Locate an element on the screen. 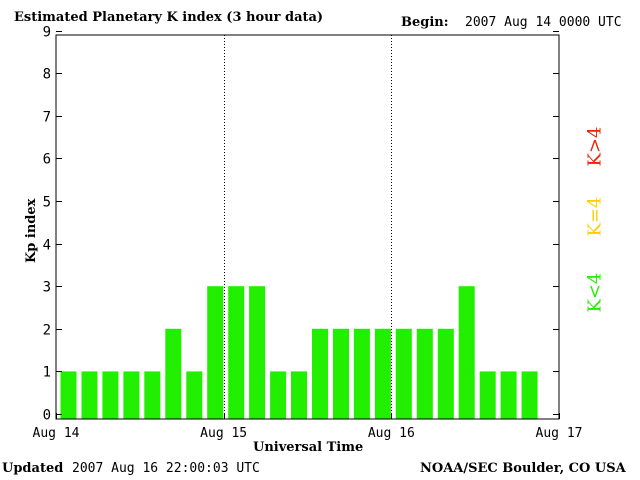  y-tick-label: 2 is located at coordinates (47, 331).